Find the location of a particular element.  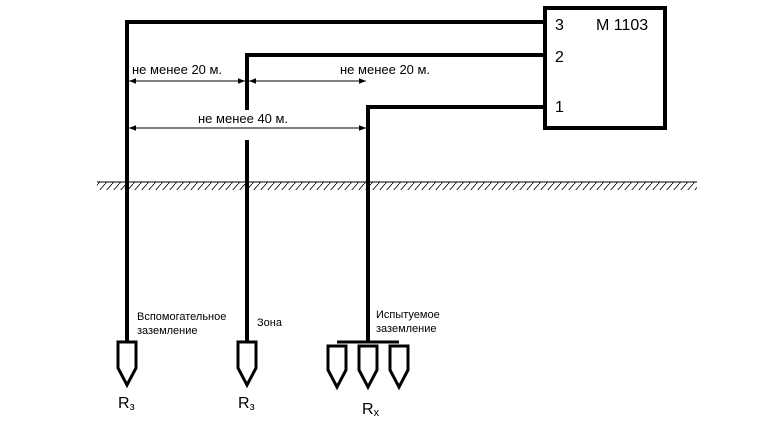

symbol: Rx is located at coordinates (371, 410).